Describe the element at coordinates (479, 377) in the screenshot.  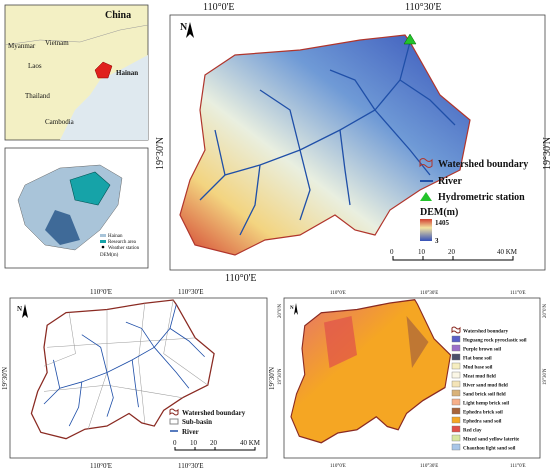
I see `legend-label: Meat mud field` at that location.